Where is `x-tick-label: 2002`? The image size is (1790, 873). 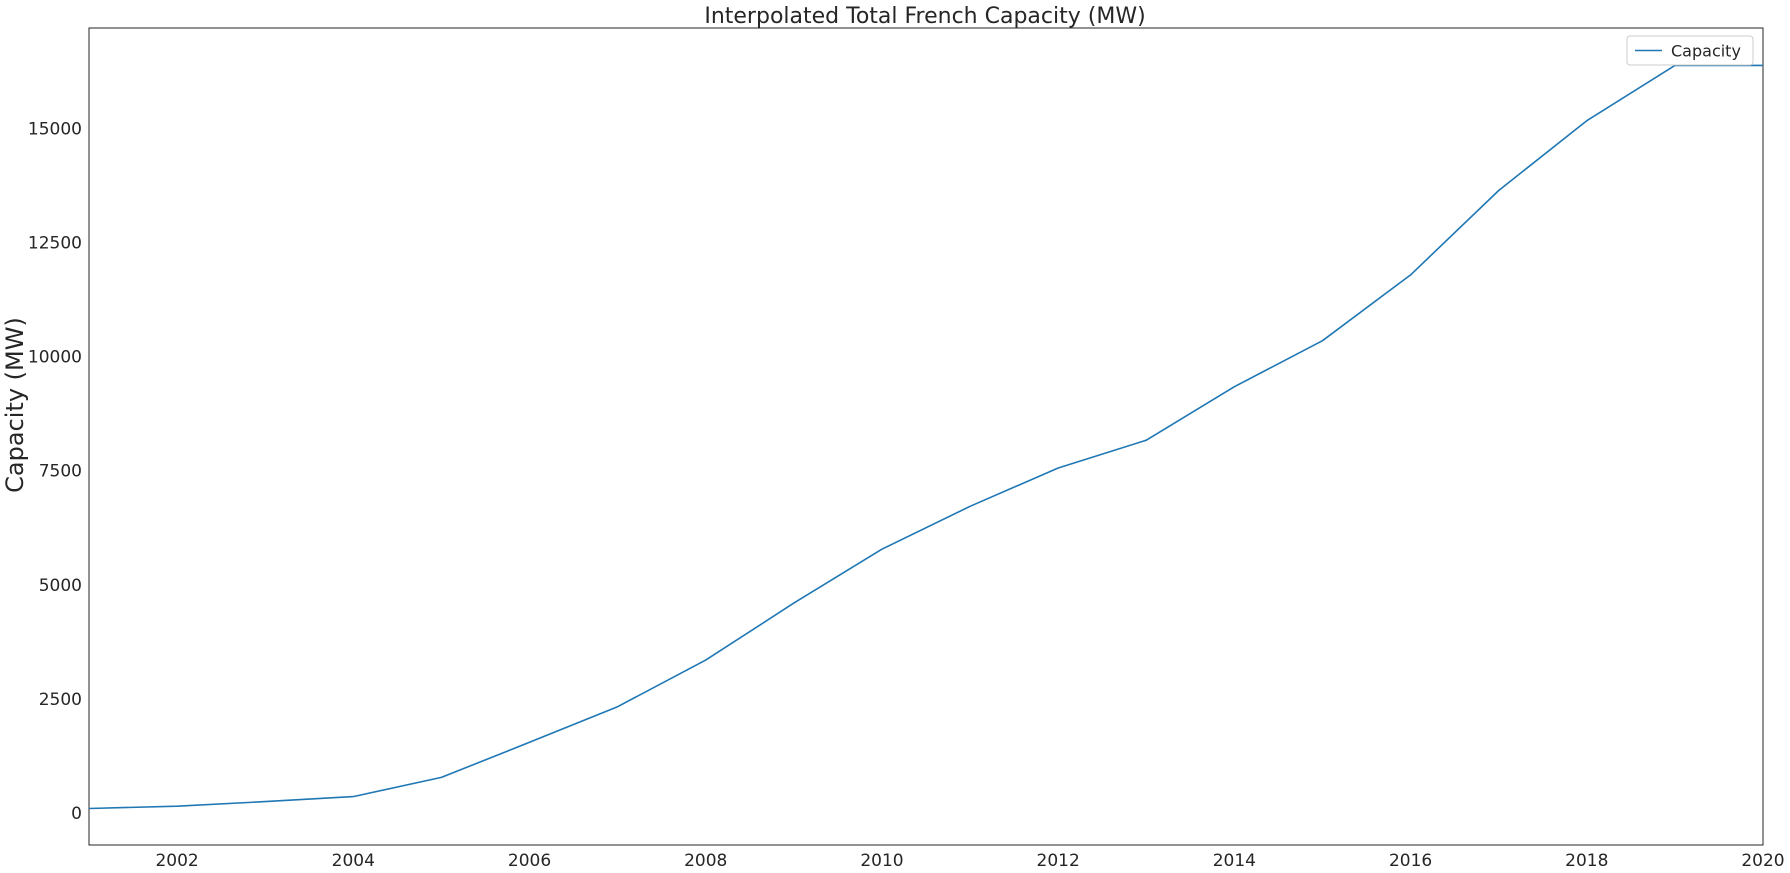
x-tick-label: 2002 is located at coordinates (176, 861).